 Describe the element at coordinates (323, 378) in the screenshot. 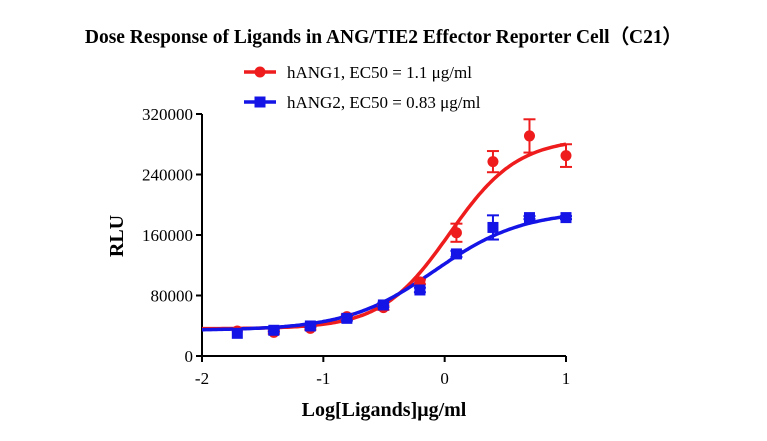

I see `x-tick-label: -1` at that location.